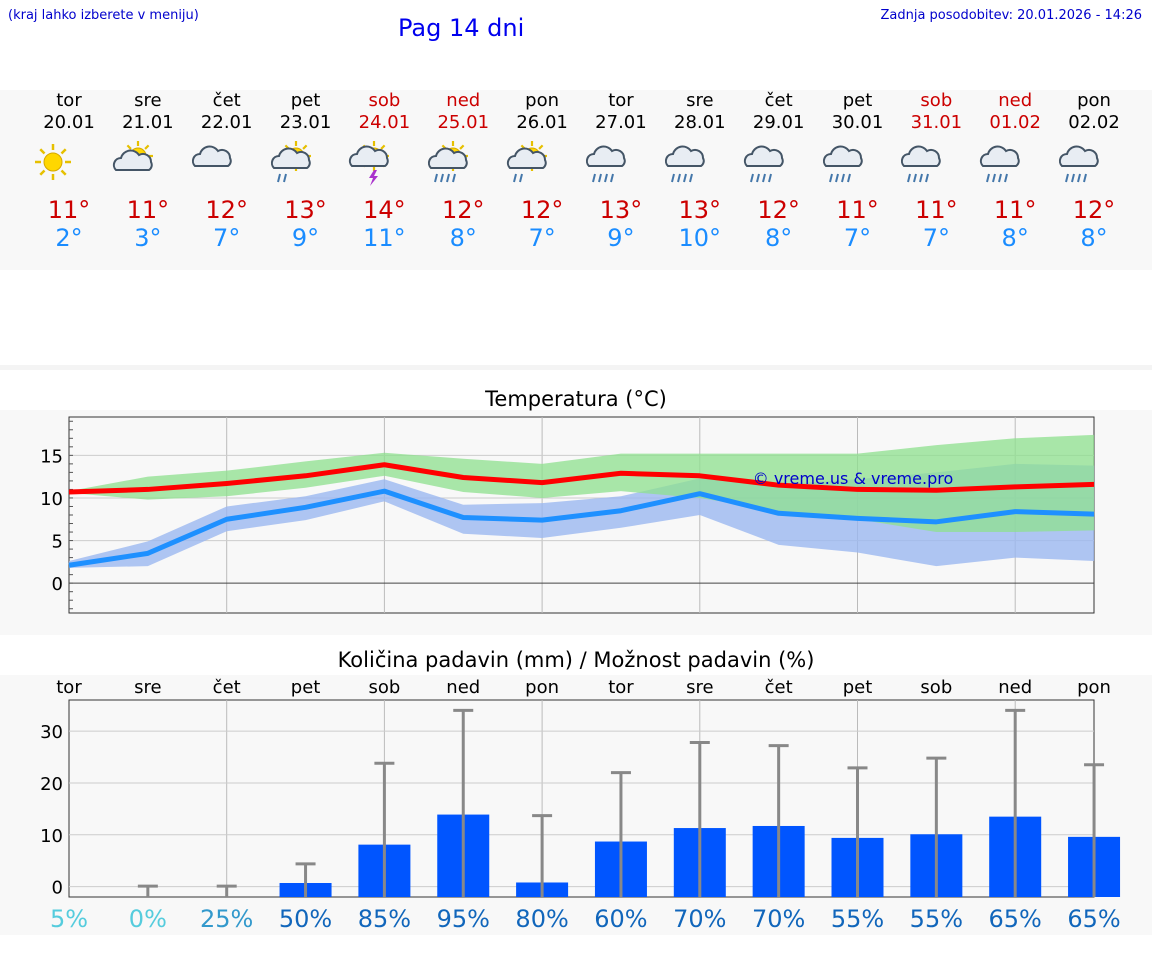 Image resolution: width=1152 pixels, height=975 pixels. I want to click on day-column: pon 26.01 12° 7°, so click(542, 171).